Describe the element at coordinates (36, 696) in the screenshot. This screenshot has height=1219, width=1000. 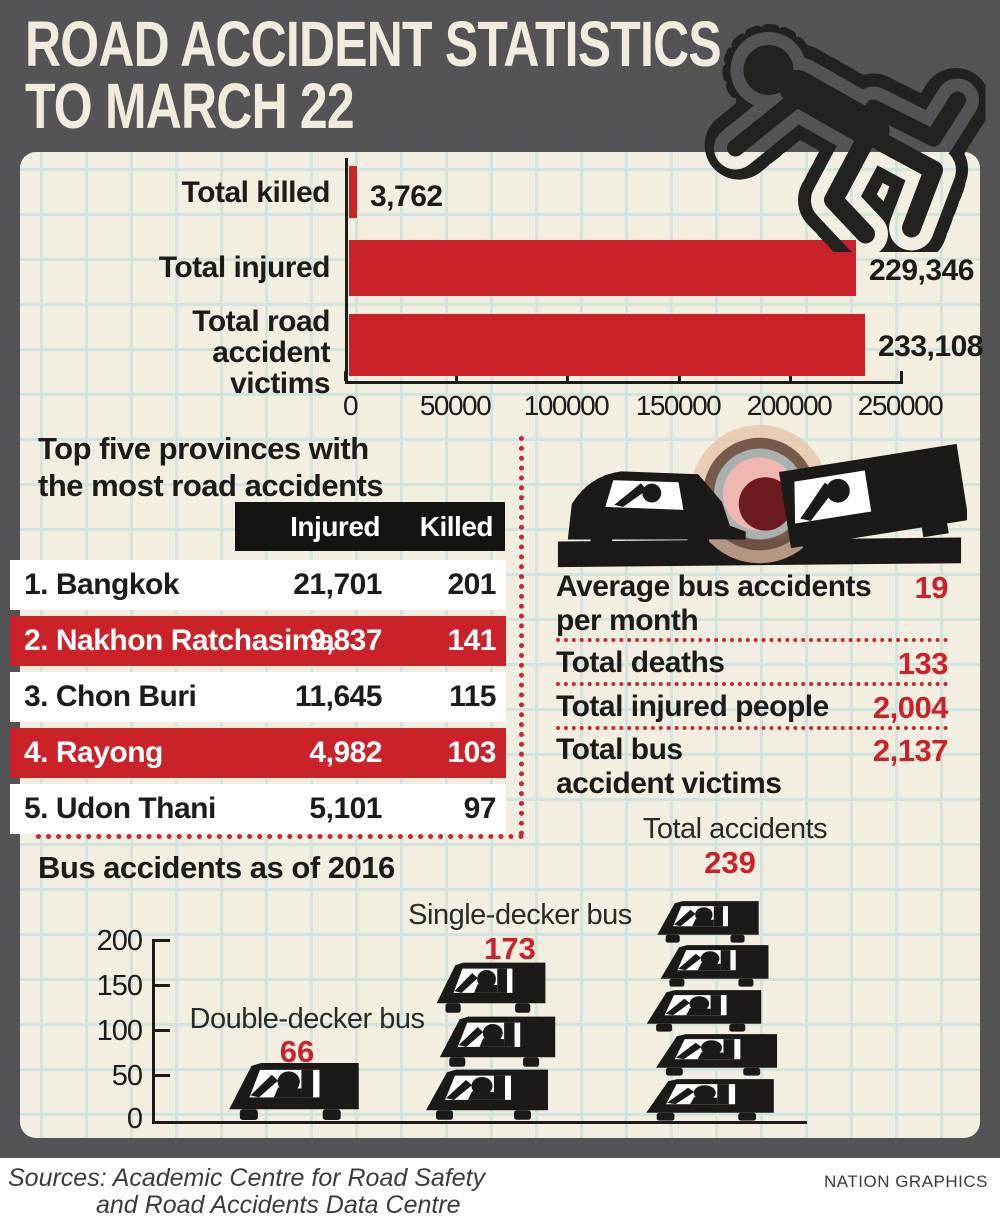
I see `row-rank: 3.` at that location.